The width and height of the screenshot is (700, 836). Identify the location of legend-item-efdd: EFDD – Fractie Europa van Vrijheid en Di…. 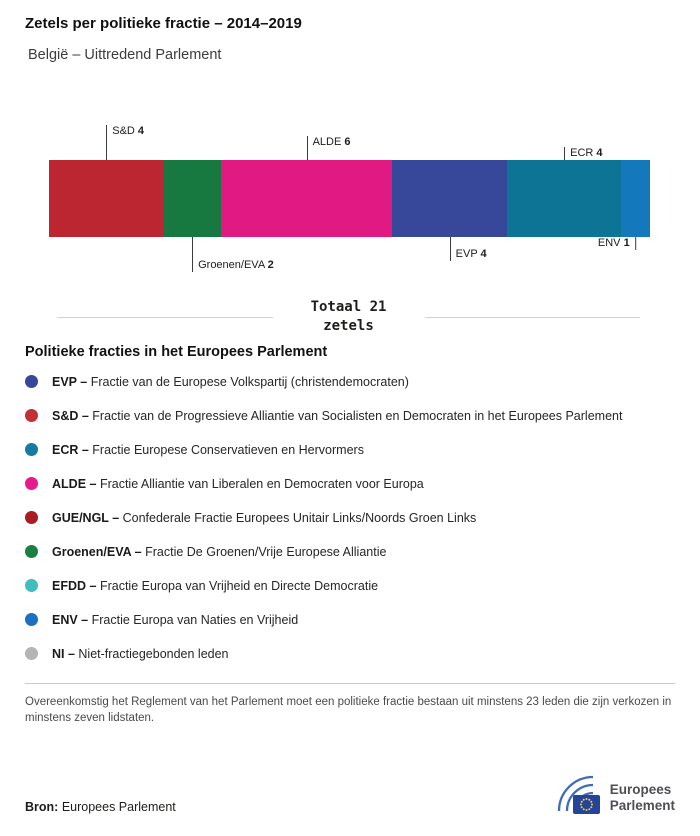
(350, 586).